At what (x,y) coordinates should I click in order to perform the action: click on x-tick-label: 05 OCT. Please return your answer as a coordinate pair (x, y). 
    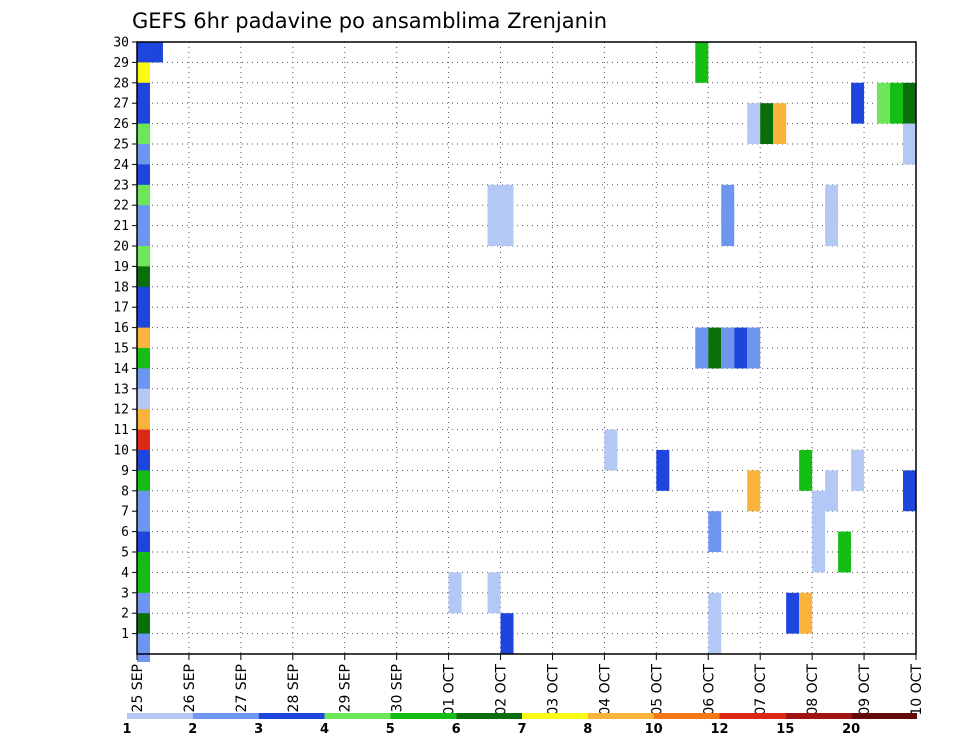
    Looking at the image, I should click on (657, 690).